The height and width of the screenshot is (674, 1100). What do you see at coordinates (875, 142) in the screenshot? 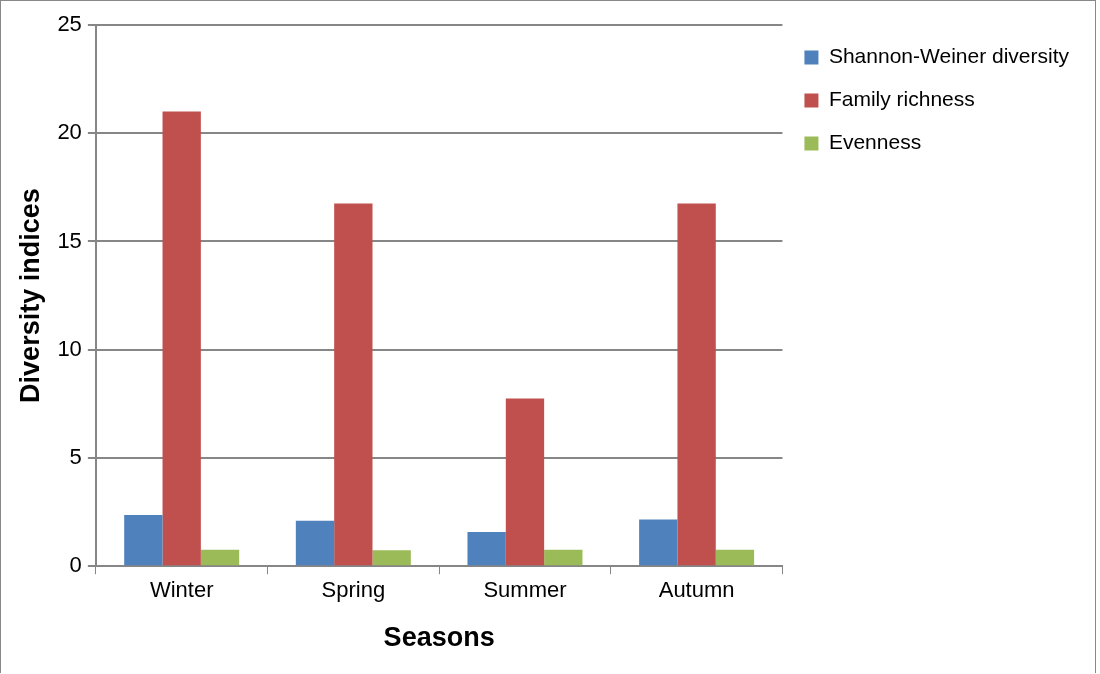
I see `legend-label: Evenness` at bounding box center [875, 142].